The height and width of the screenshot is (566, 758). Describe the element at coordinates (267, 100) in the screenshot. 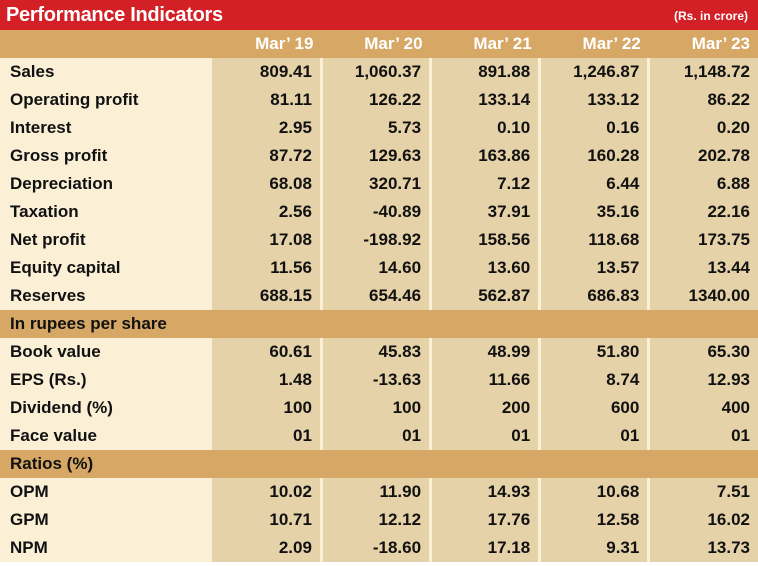

I see `value-cell: 81.11` at that location.